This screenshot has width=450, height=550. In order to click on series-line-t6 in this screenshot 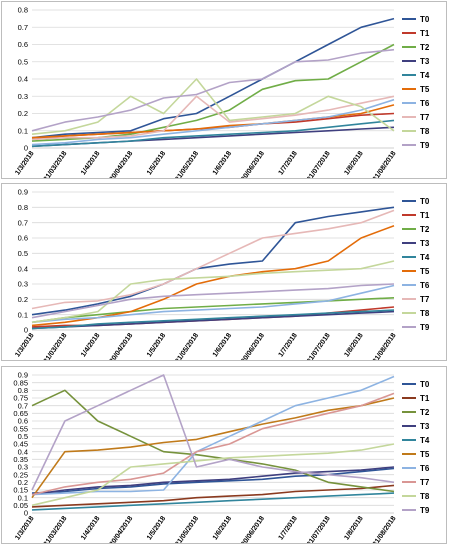, I will do `click(213, 122)`.